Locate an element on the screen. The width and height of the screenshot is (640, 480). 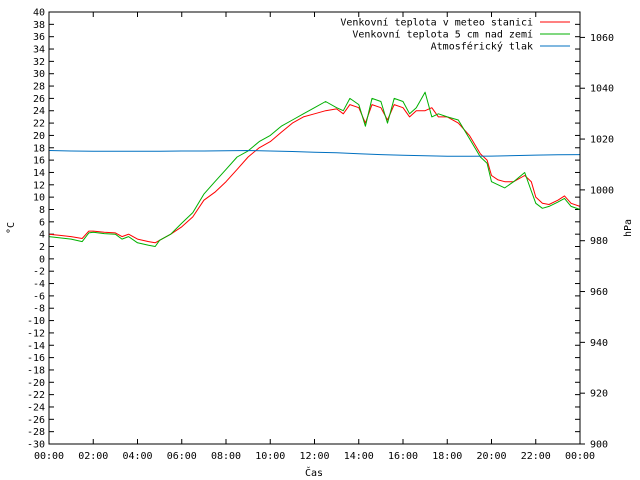
y-tick-label: 0 is located at coordinates (42, 259).